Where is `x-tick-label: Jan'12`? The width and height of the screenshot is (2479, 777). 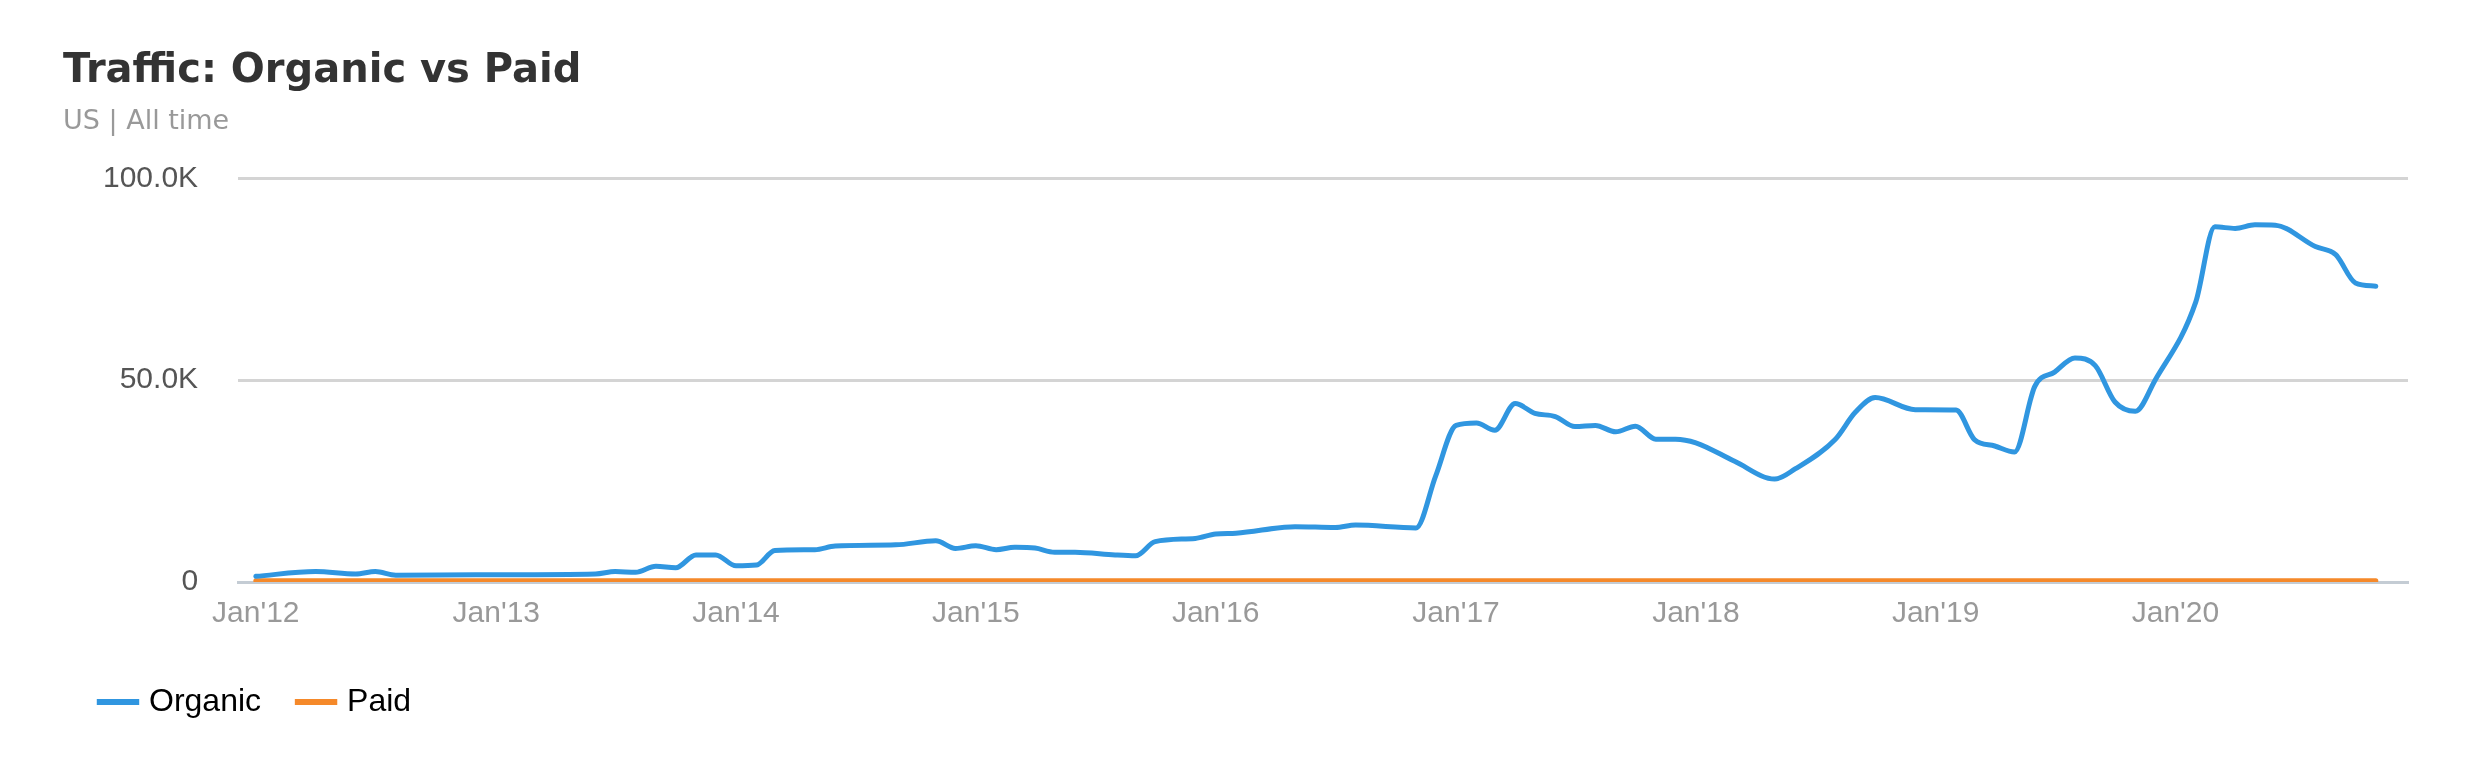
x-tick-label: Jan'12 is located at coordinates (256, 612).